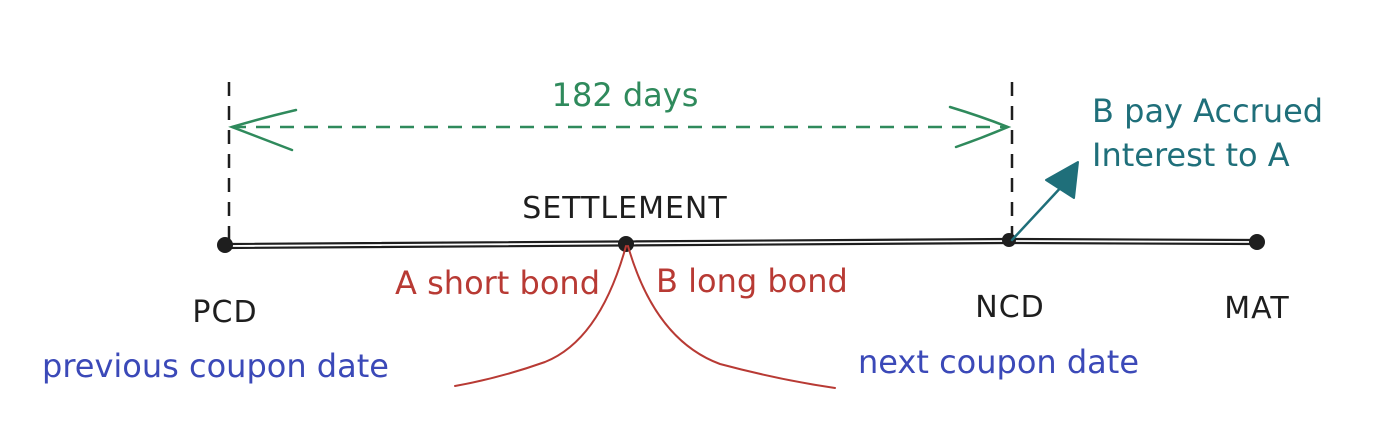  I want to click on accrued-interest-arrow, so click(1044, 201).